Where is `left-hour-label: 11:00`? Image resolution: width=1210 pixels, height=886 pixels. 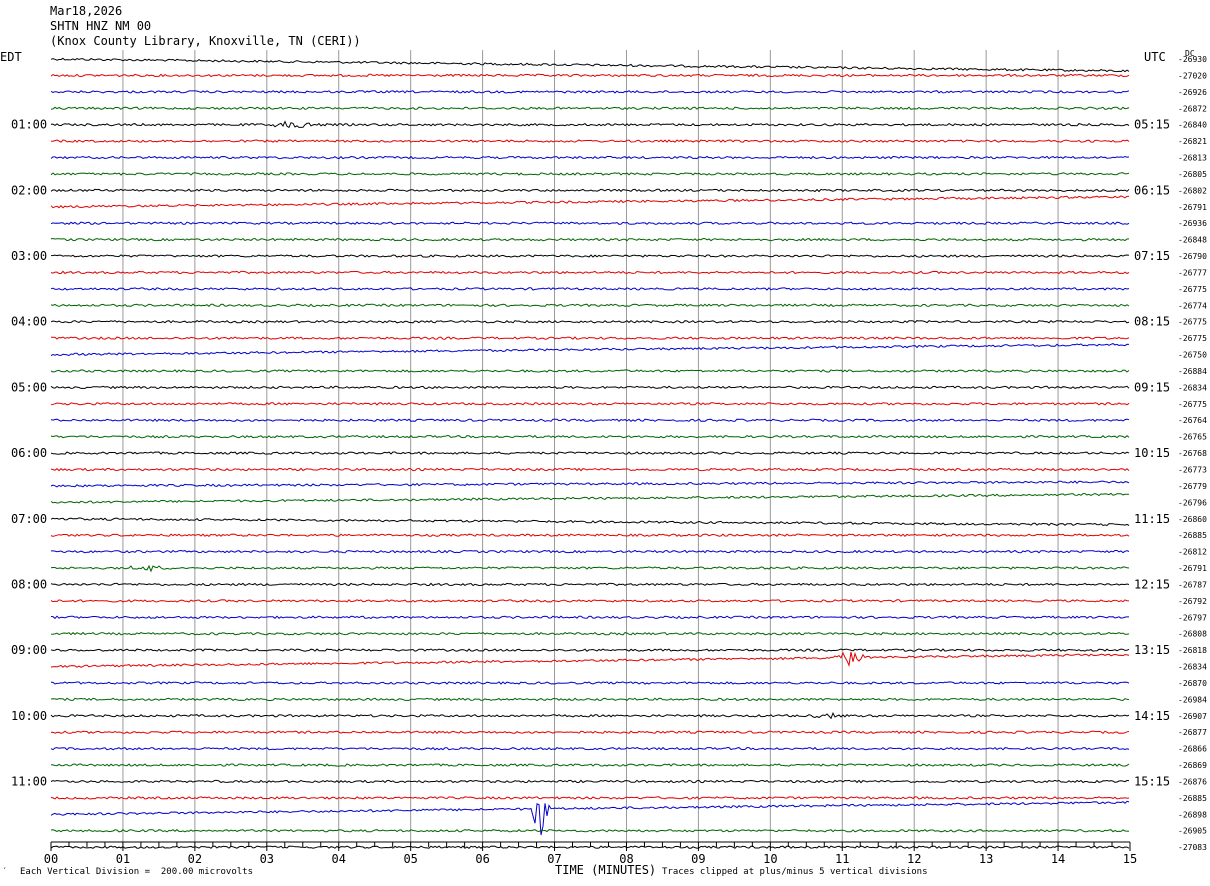
left-hour-label: 11:00 is located at coordinates (29, 781).